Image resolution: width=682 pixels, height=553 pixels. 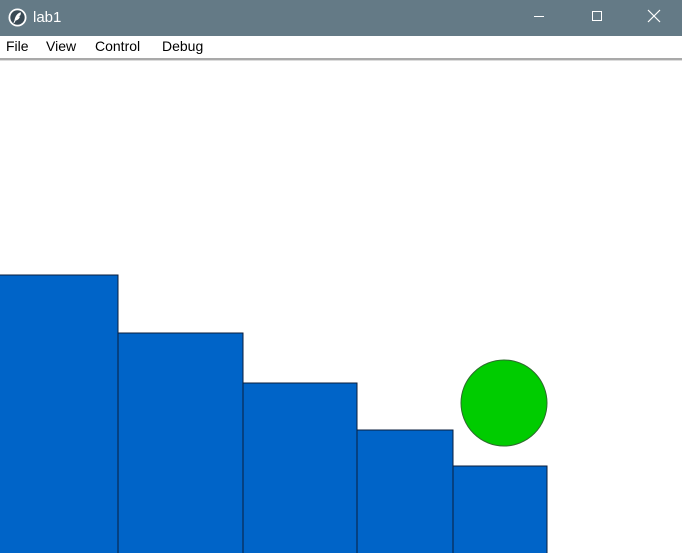 I want to click on ball, so click(x=504, y=403).